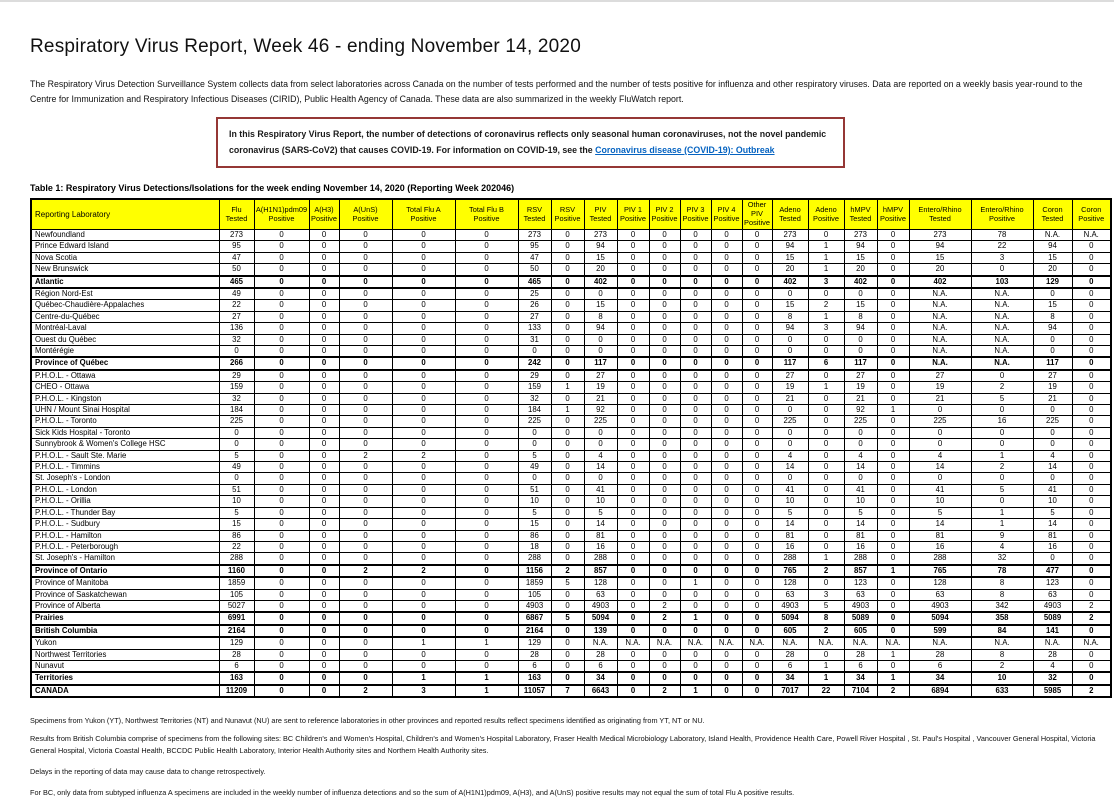 The height and width of the screenshot is (799, 1114). Describe the element at coordinates (1052, 631) in the screenshot. I see `cell: 141` at that location.